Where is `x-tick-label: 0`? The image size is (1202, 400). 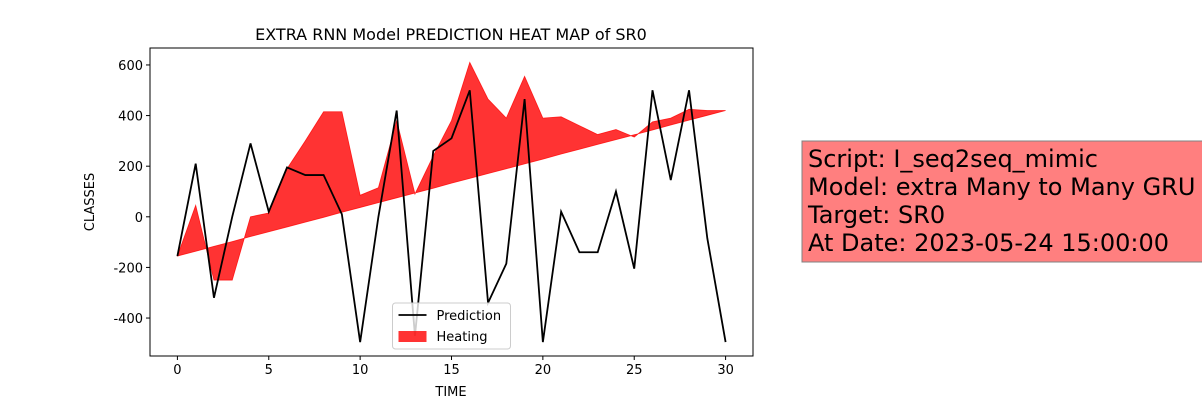 x-tick-label: 0 is located at coordinates (177, 370).